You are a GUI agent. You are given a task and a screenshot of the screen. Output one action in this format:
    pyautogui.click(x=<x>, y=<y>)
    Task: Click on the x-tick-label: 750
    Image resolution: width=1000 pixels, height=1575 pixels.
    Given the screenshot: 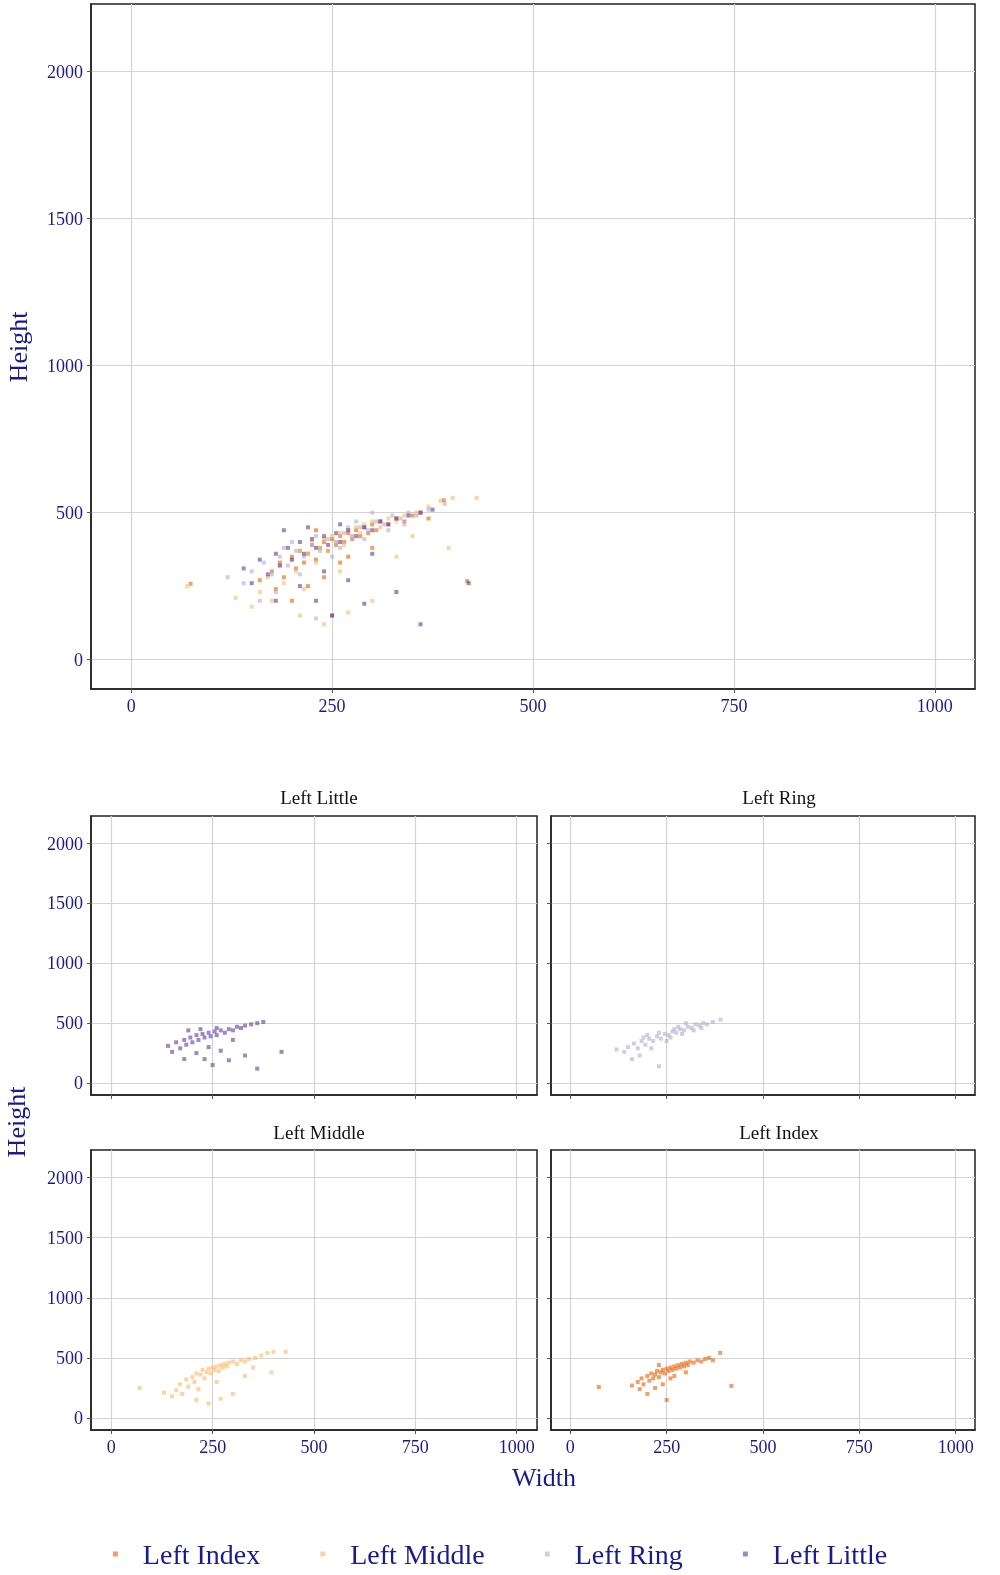 What is the action you would take?
    pyautogui.click(x=734, y=706)
    